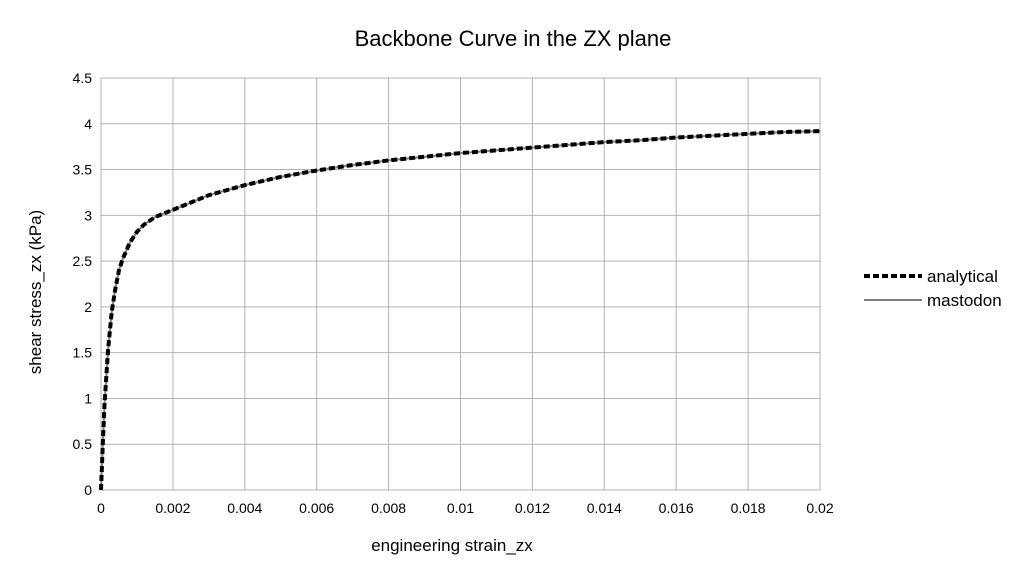 This screenshot has width=1027, height=576. I want to click on x-tick-label: 0, so click(101, 508).